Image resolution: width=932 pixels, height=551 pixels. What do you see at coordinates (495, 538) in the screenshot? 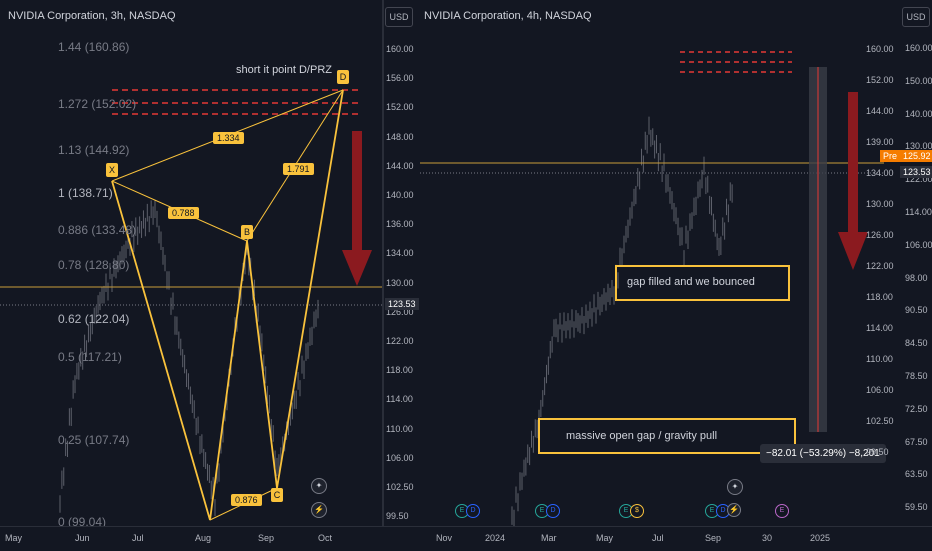
I see `x-tick-2024: 2024` at bounding box center [495, 538].